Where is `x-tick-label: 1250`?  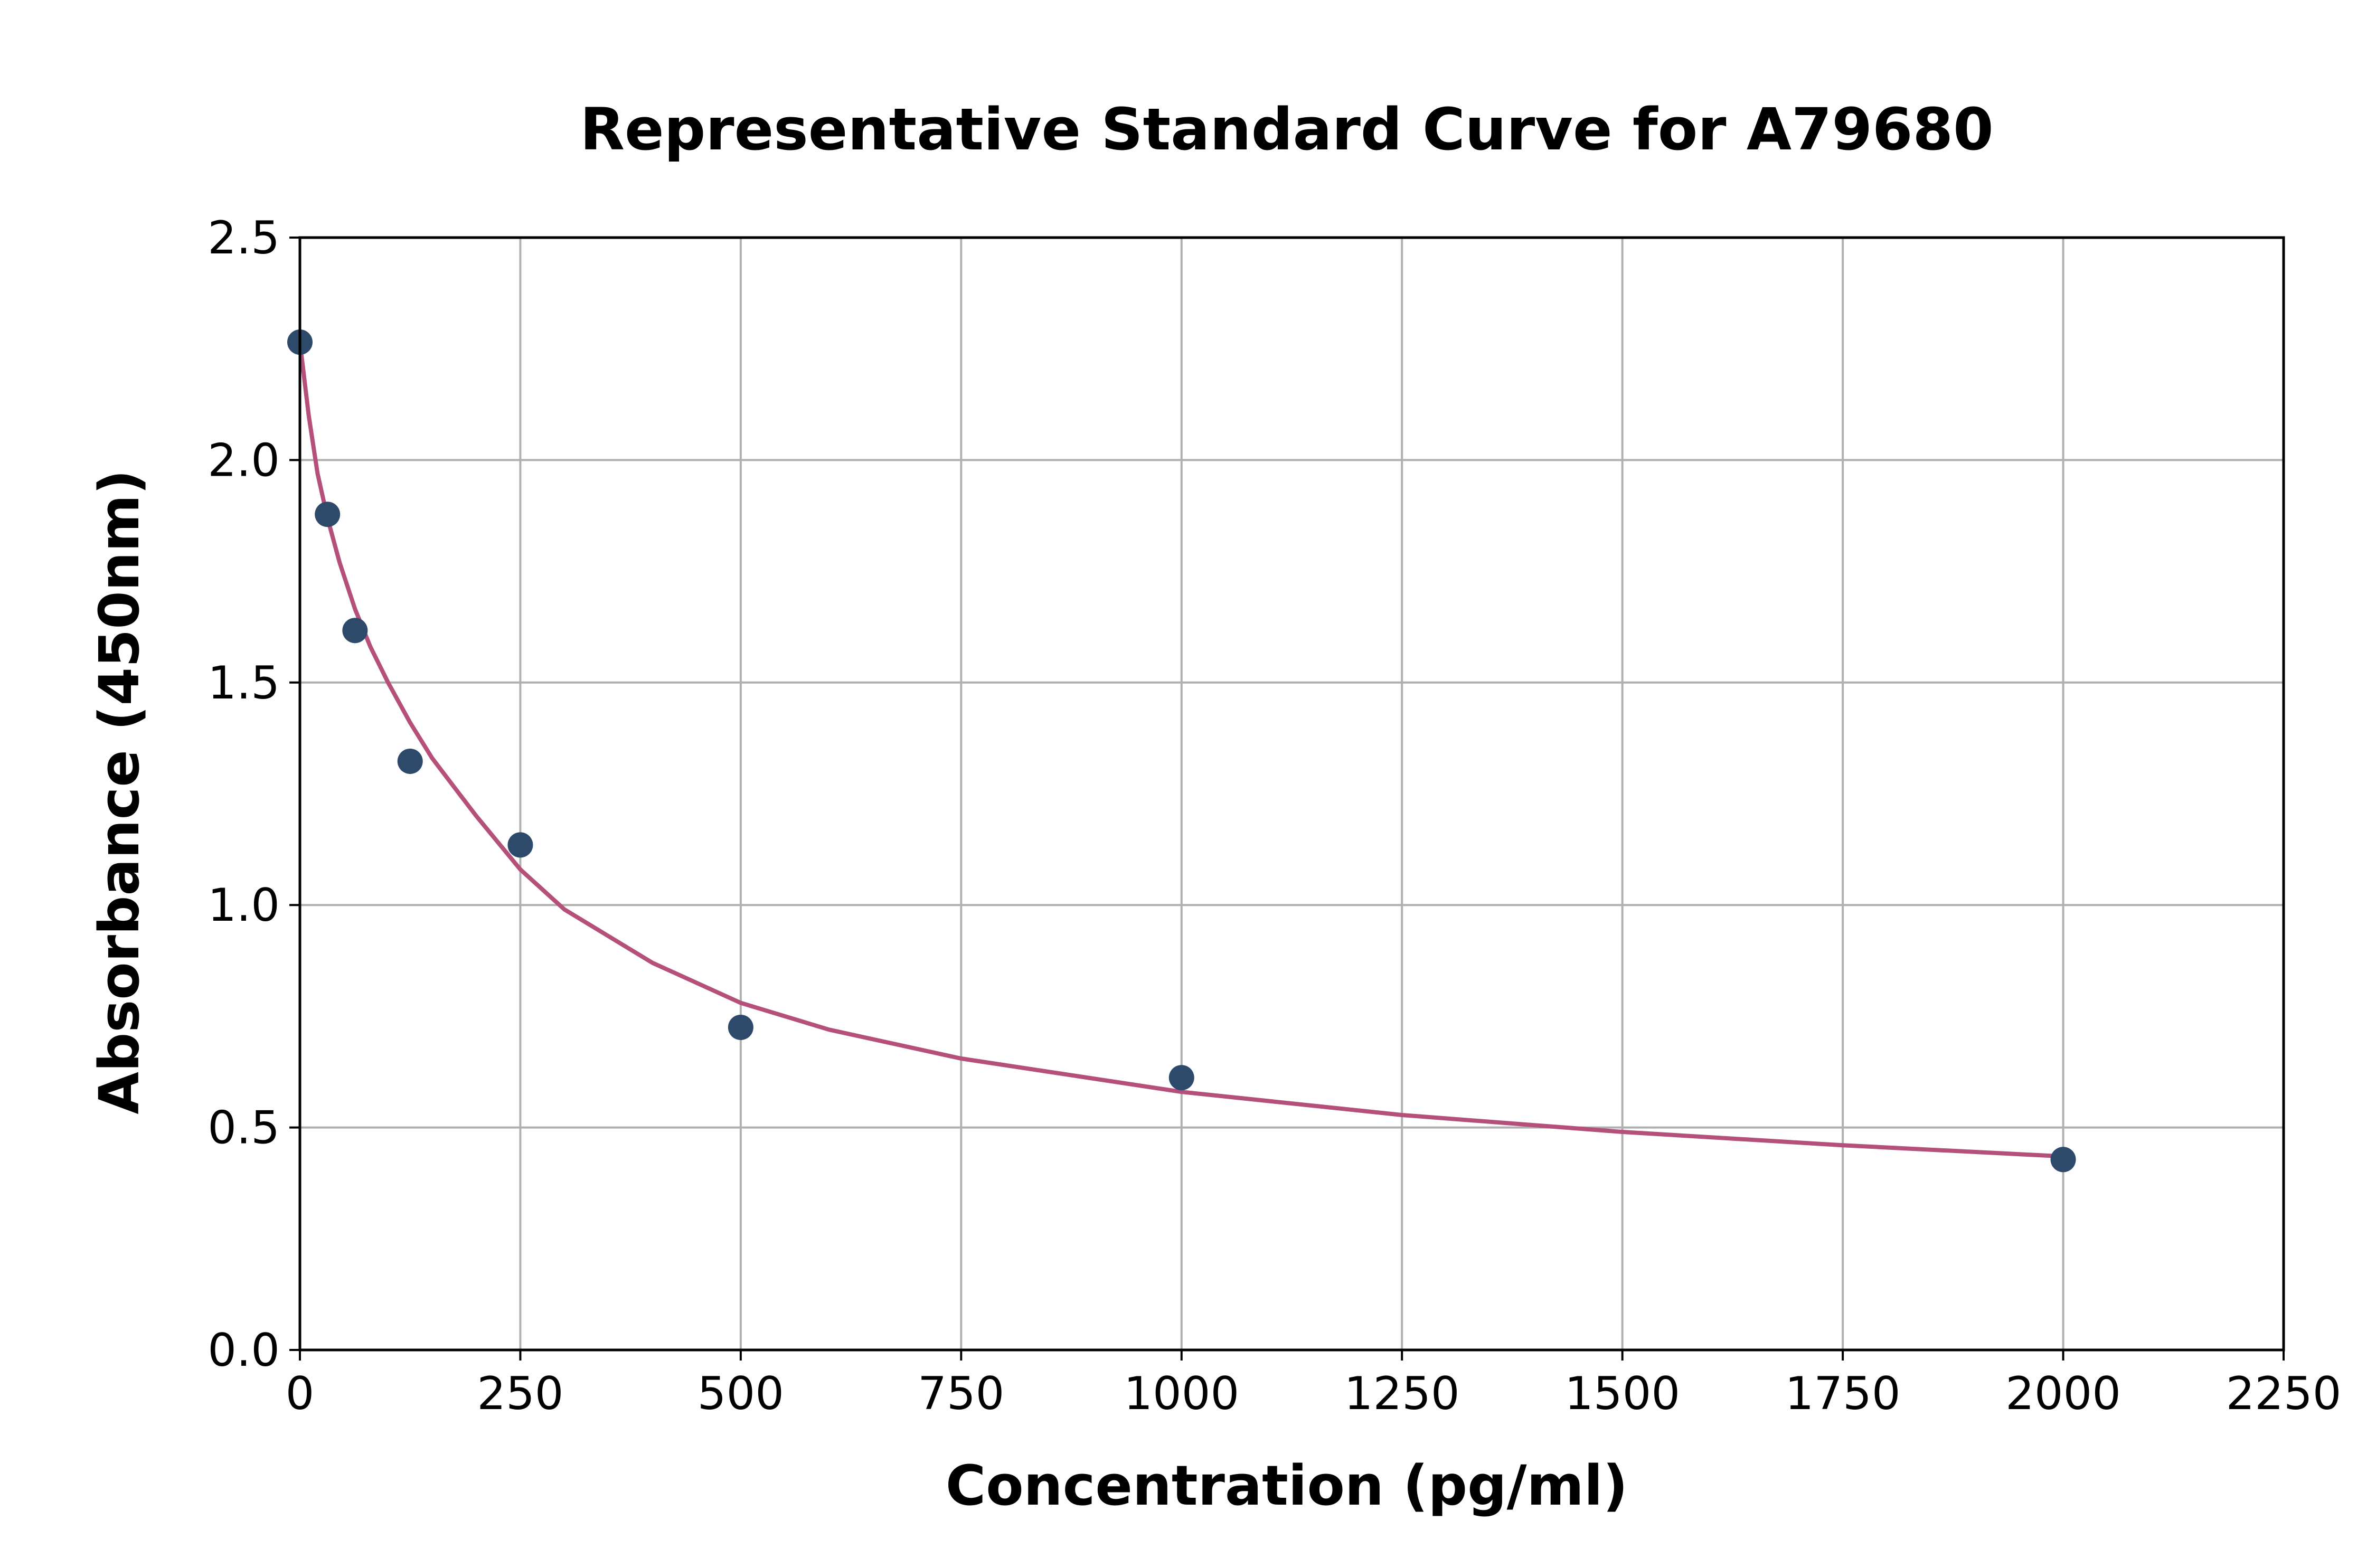
x-tick-label: 1250 is located at coordinates (1402, 1393).